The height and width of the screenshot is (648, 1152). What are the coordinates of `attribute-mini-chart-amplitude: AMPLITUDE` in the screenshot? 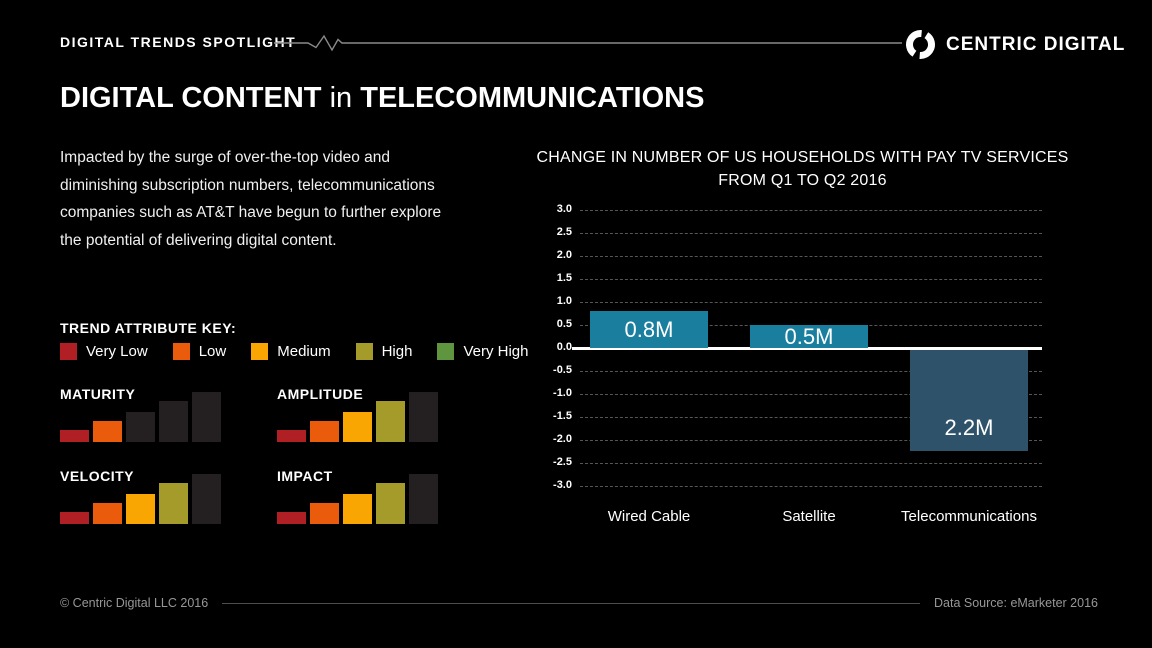 It's located at (358, 413).